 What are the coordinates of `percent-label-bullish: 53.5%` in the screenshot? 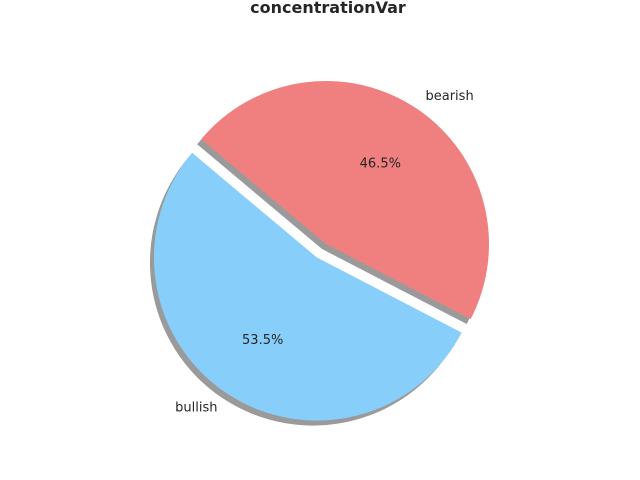 It's located at (262, 340).